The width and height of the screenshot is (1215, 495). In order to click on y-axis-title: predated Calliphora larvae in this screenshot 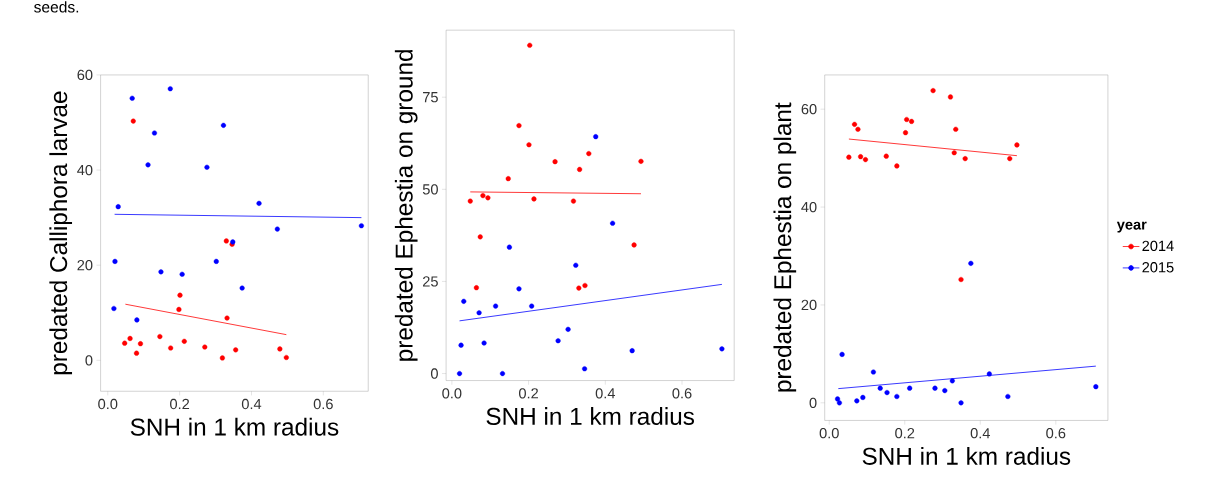, I will do `click(61, 233)`.